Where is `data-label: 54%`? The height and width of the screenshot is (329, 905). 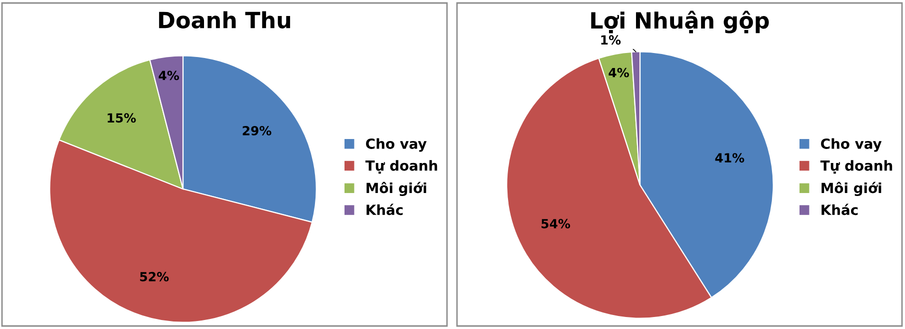
data-label: 54% is located at coordinates (556, 223).